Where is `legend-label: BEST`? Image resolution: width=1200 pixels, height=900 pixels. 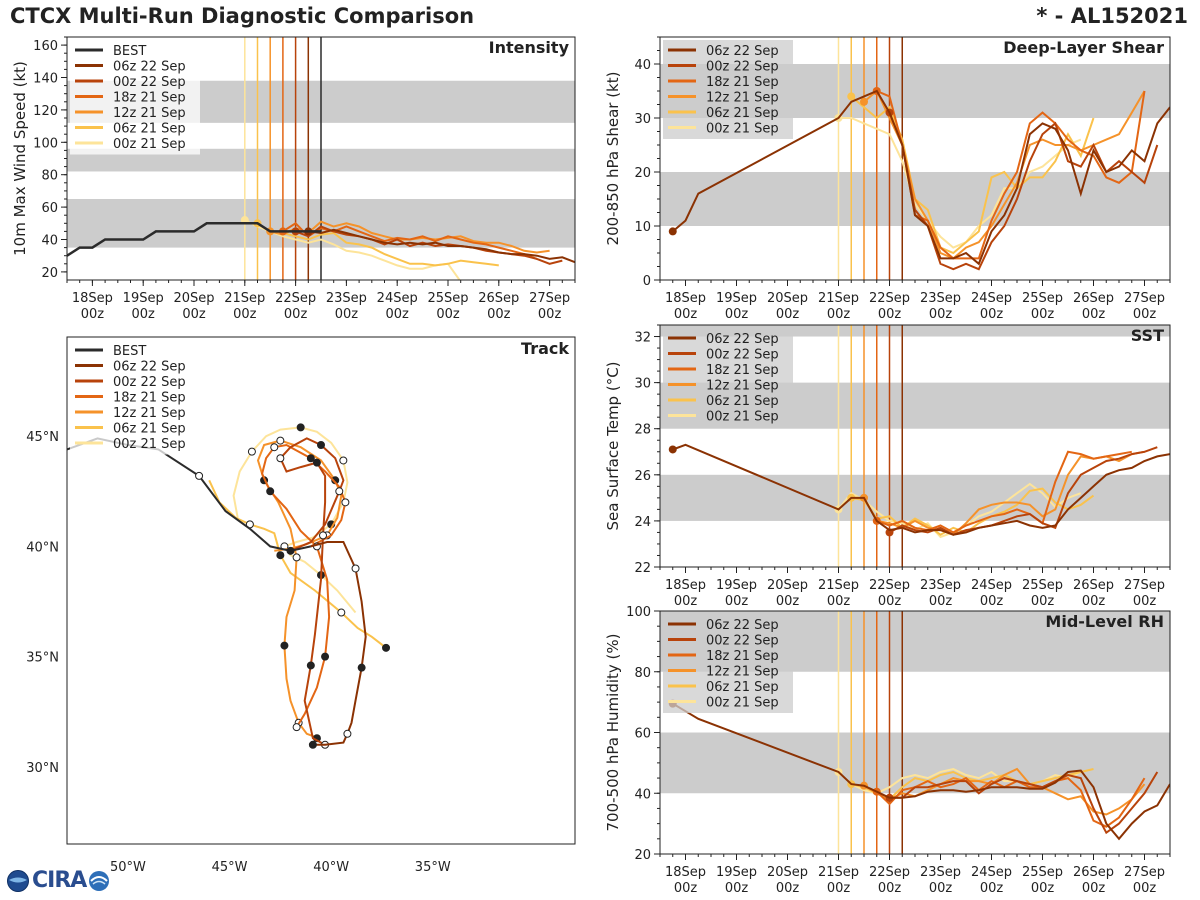 legend-label: BEST is located at coordinates (129, 51).